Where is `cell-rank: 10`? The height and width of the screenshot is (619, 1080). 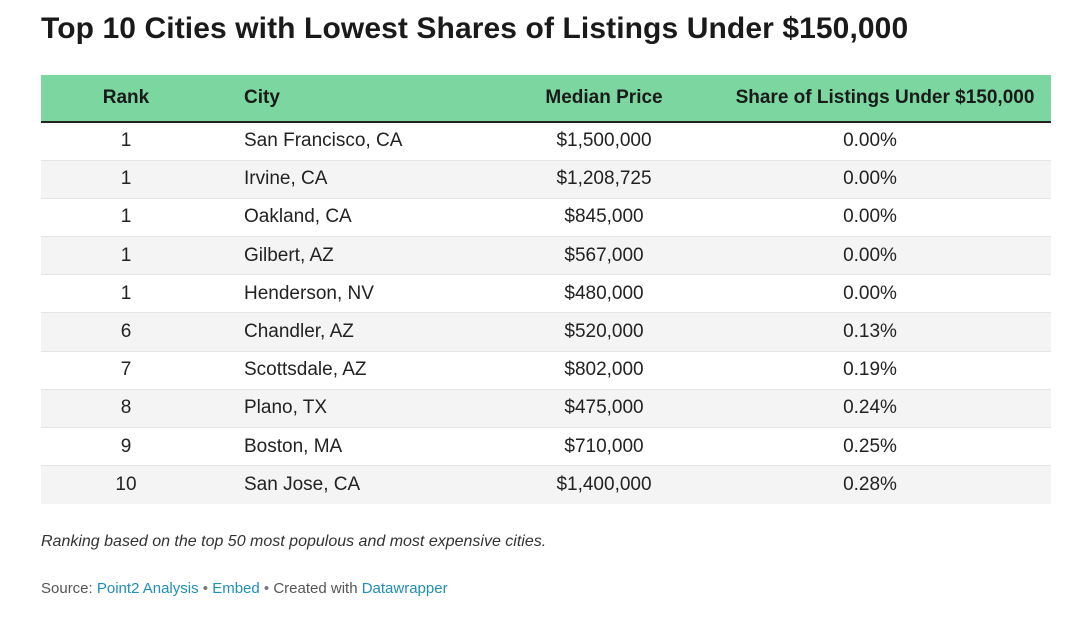
cell-rank: 10 is located at coordinates (126, 485).